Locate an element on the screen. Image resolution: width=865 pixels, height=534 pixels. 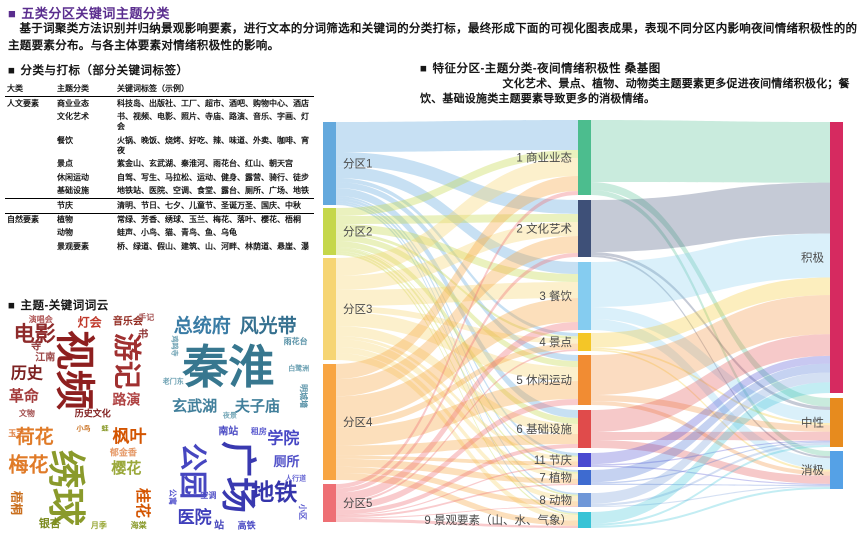
sankey-node-t6 is located at coordinates (584, 429).